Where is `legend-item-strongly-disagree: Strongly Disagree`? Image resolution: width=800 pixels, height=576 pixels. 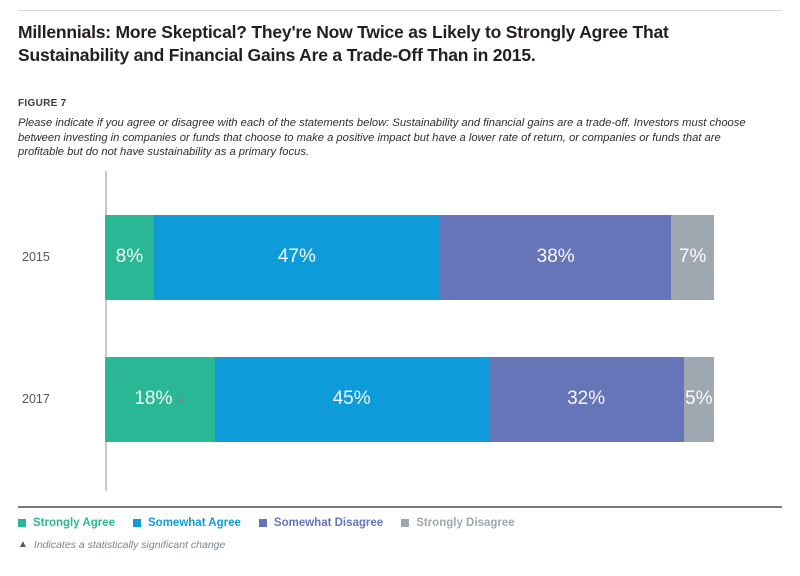 legend-item-strongly-disagree: Strongly Disagree is located at coordinates (458, 522).